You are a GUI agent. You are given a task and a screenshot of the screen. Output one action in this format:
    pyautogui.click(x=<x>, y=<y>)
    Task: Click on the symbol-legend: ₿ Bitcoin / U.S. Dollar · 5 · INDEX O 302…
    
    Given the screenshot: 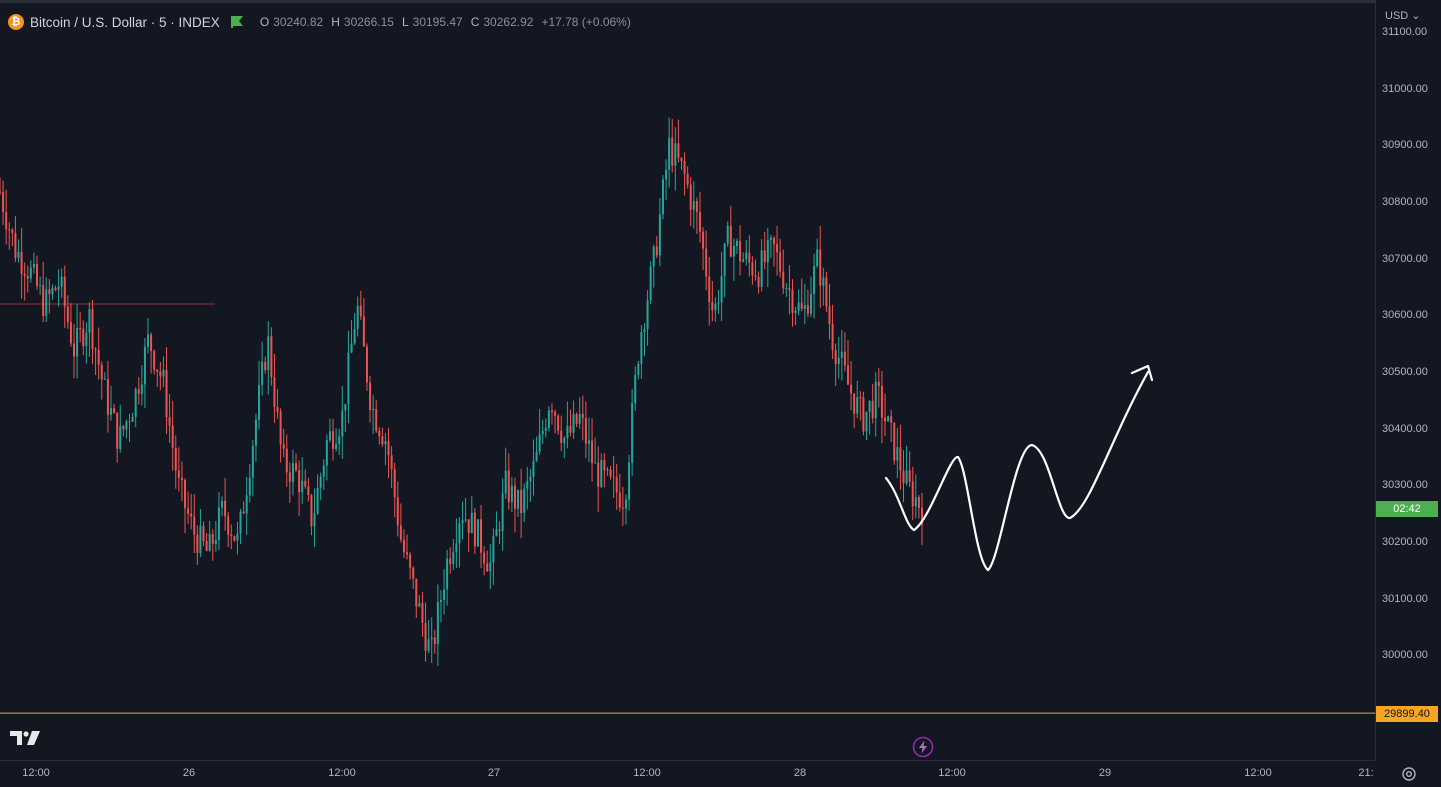 What is the action you would take?
    pyautogui.click(x=321, y=22)
    